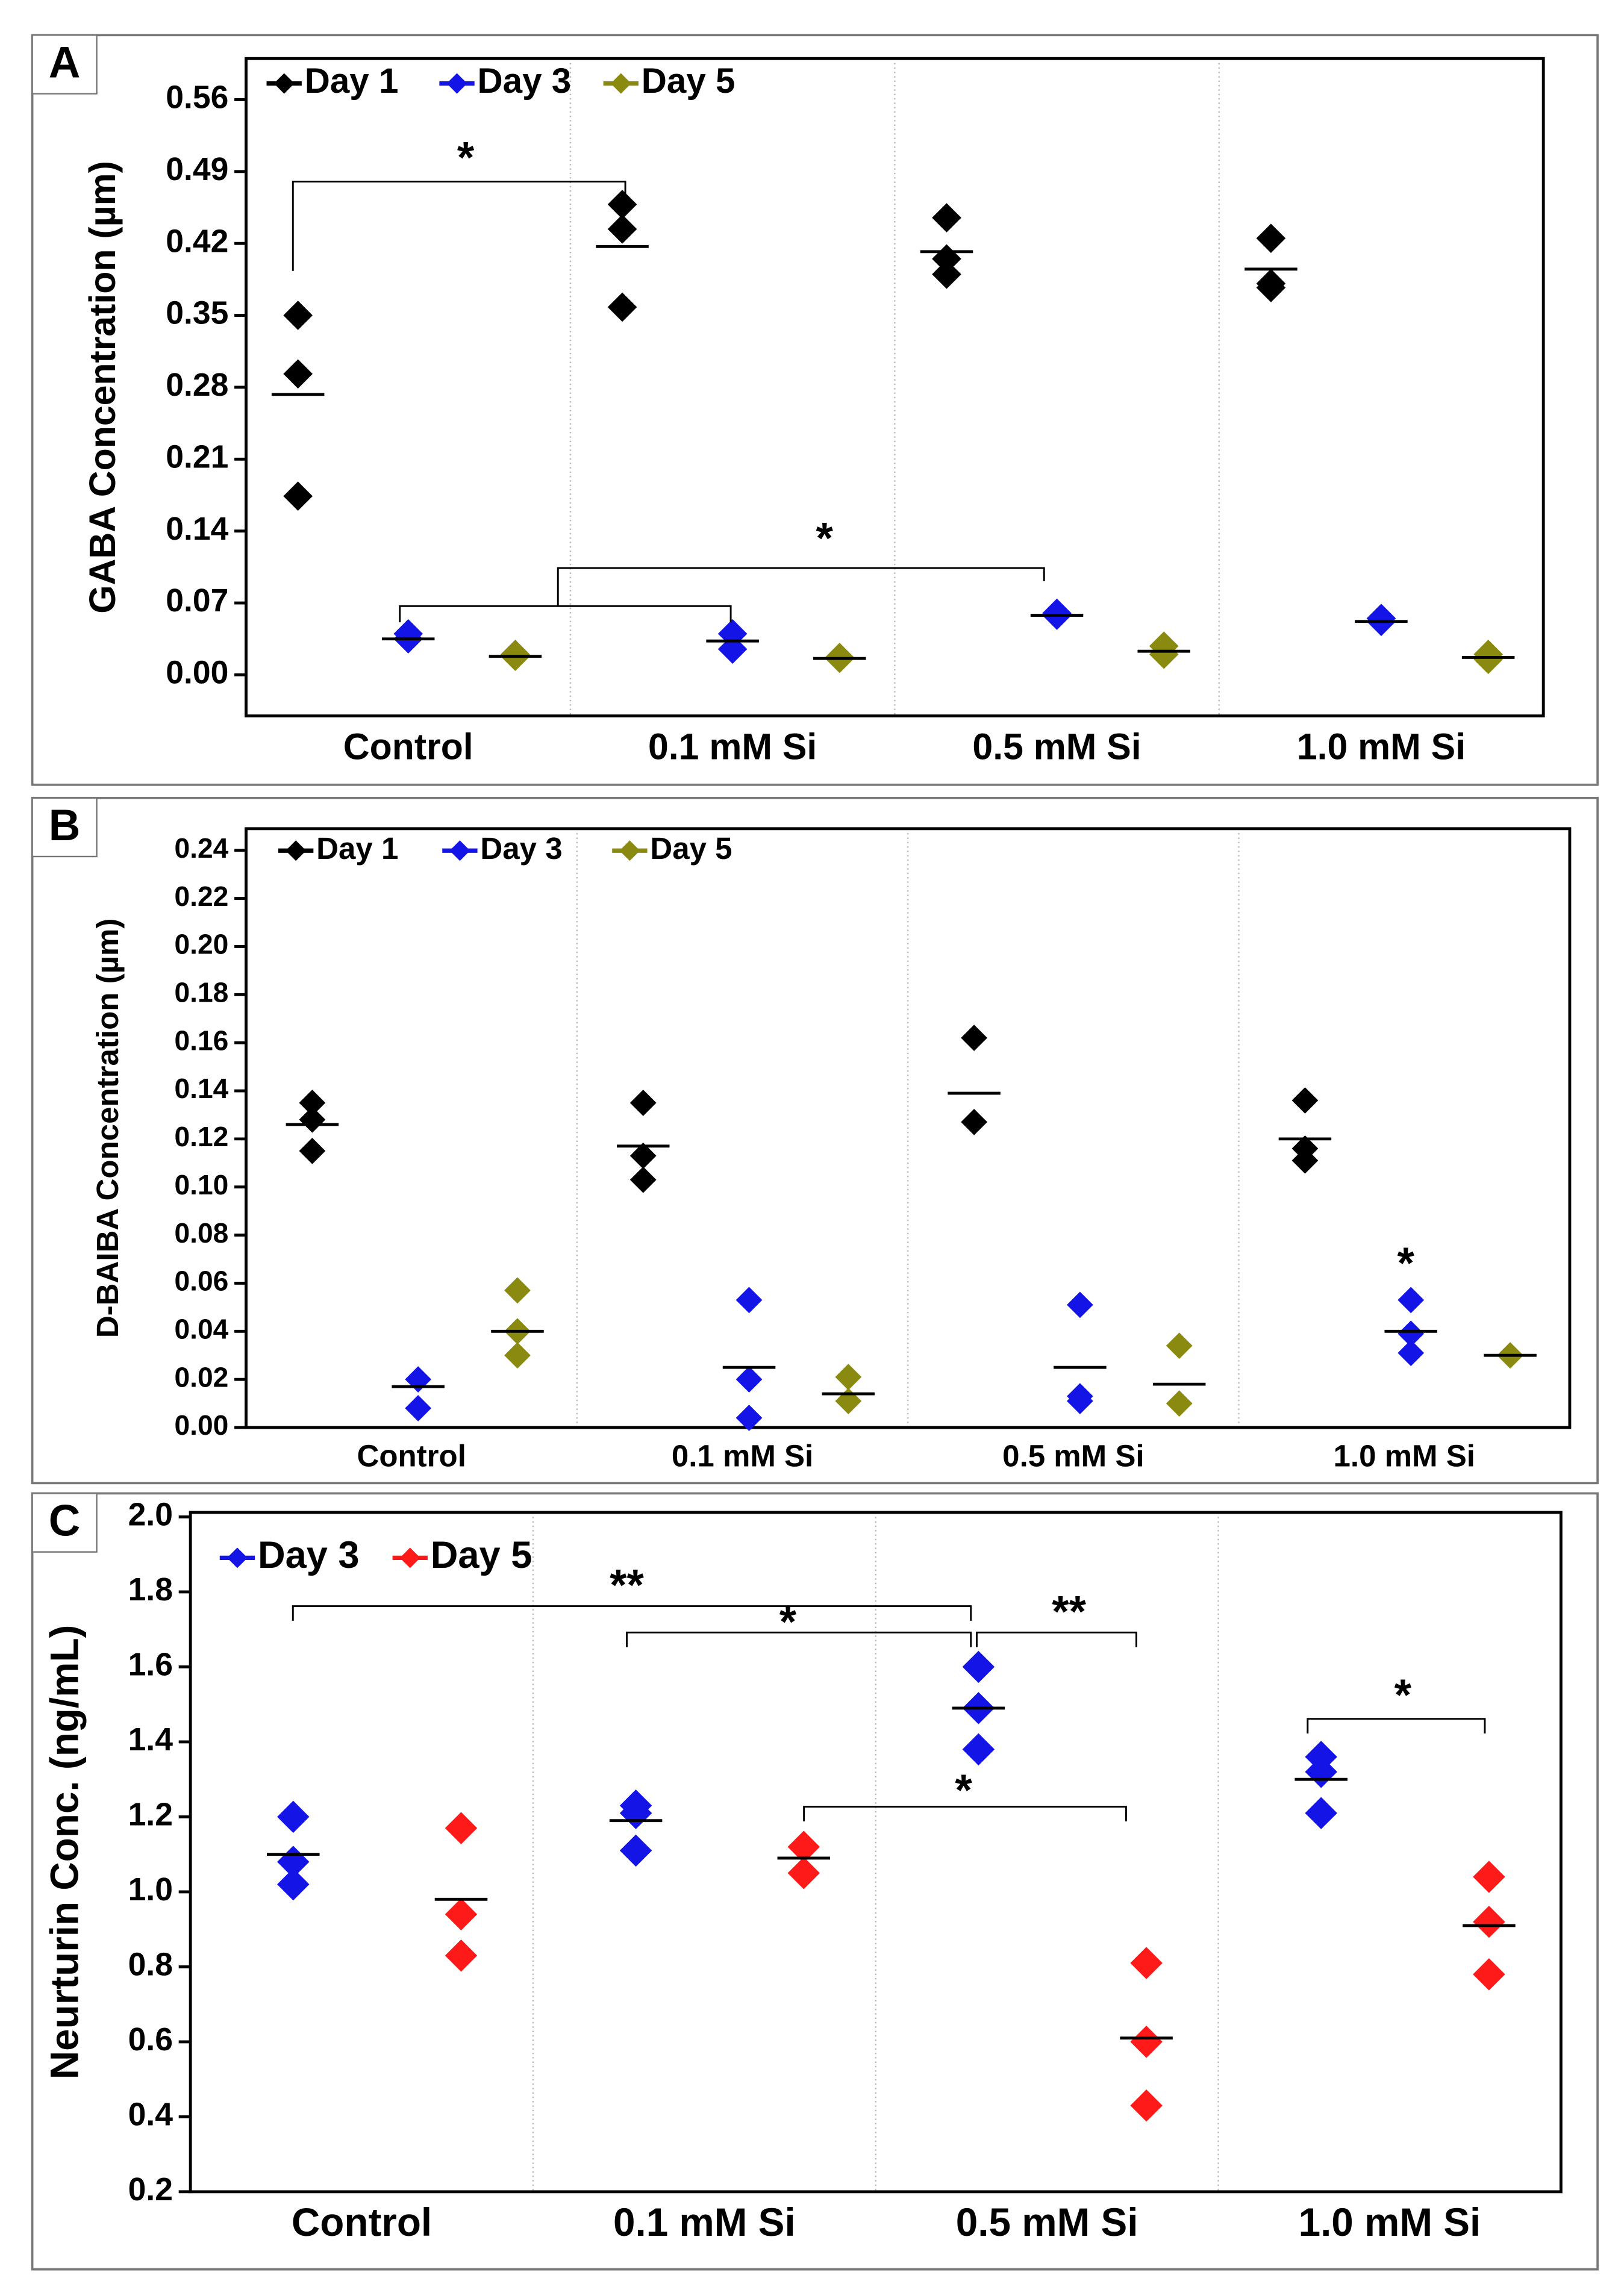 The width and height of the screenshot is (1624, 2284). Describe the element at coordinates (197, 457) in the screenshot. I see `y-tick-label: 0.21` at that location.